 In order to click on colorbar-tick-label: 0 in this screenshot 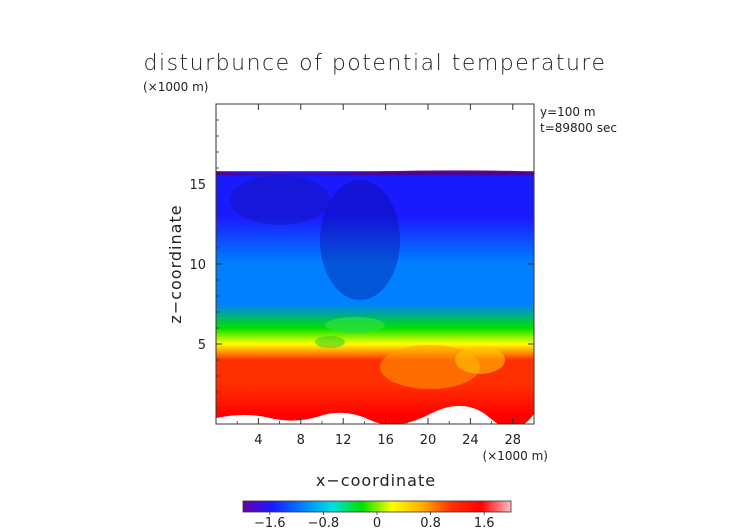, I will do `click(377, 523)`.